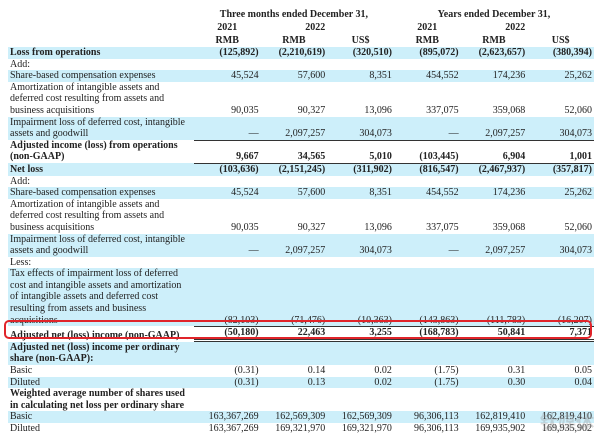 This screenshot has width=600, height=441. I want to click on row-value: (895,072), so click(427, 53).